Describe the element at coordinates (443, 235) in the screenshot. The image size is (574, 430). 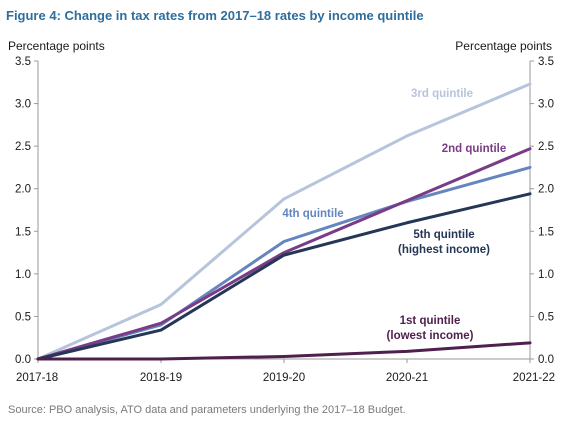
I see `series-label-q5: 5th quintile` at that location.